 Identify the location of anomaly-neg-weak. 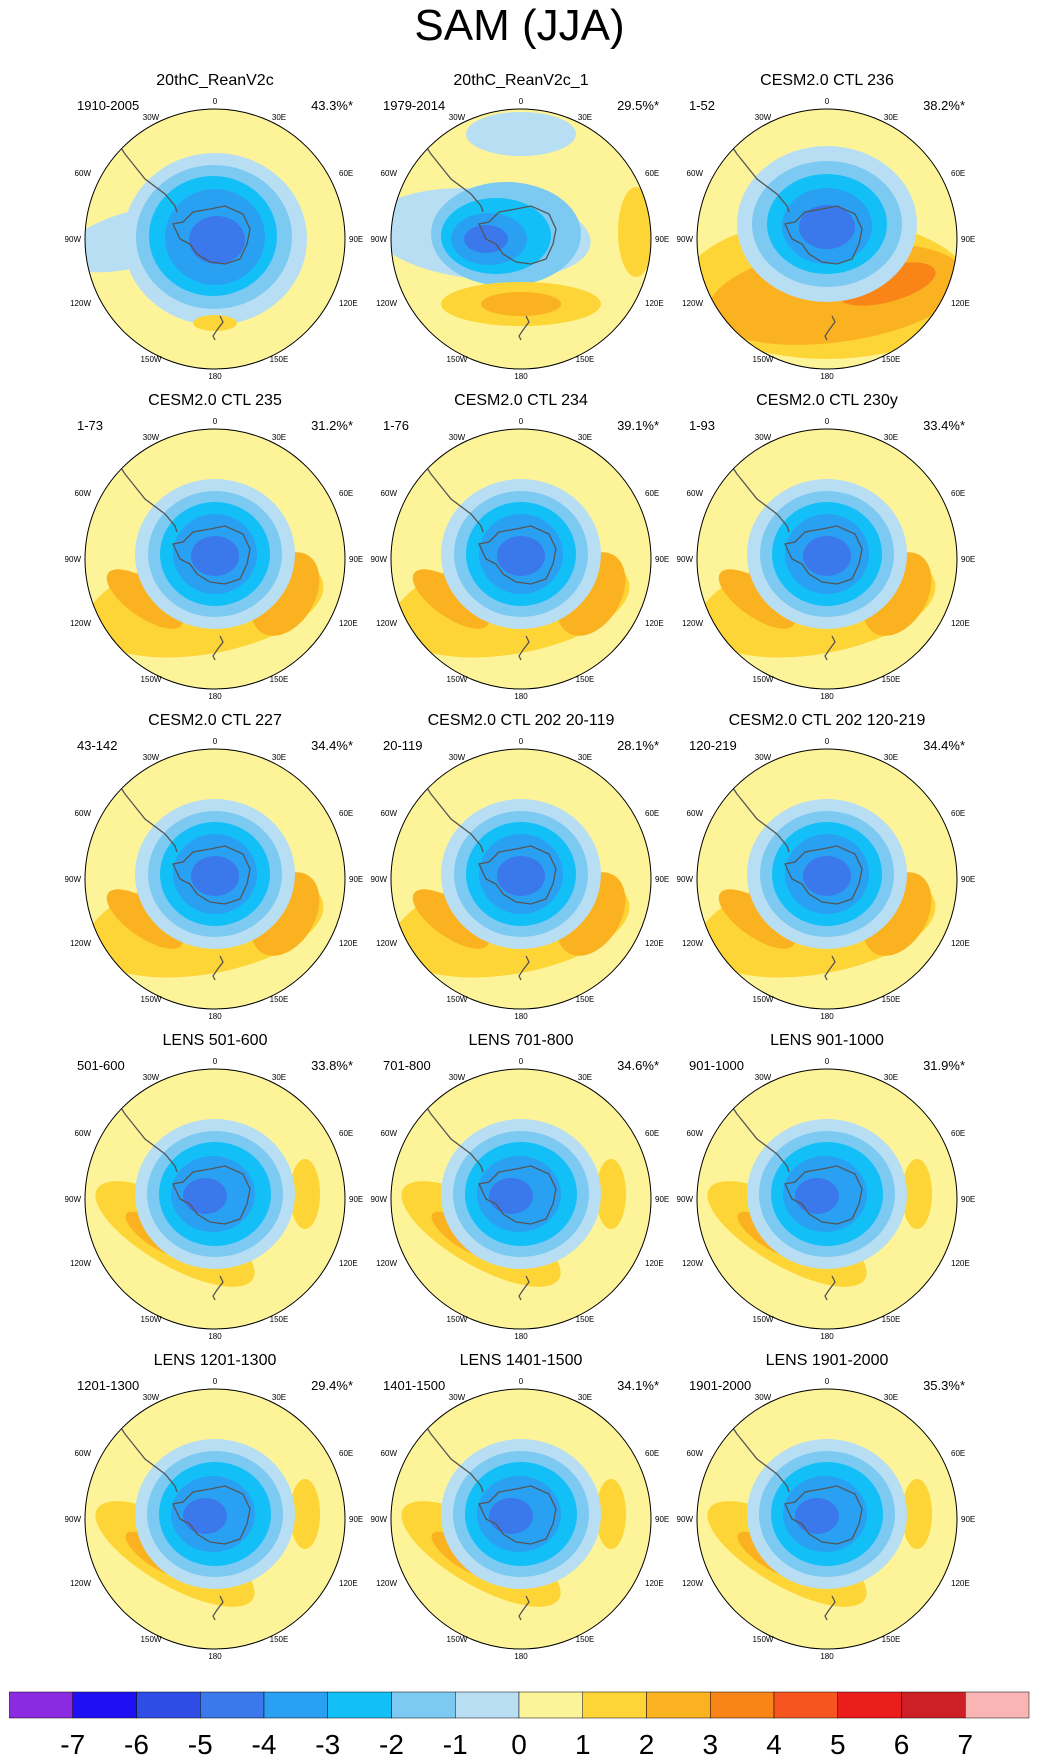
(938, 134).